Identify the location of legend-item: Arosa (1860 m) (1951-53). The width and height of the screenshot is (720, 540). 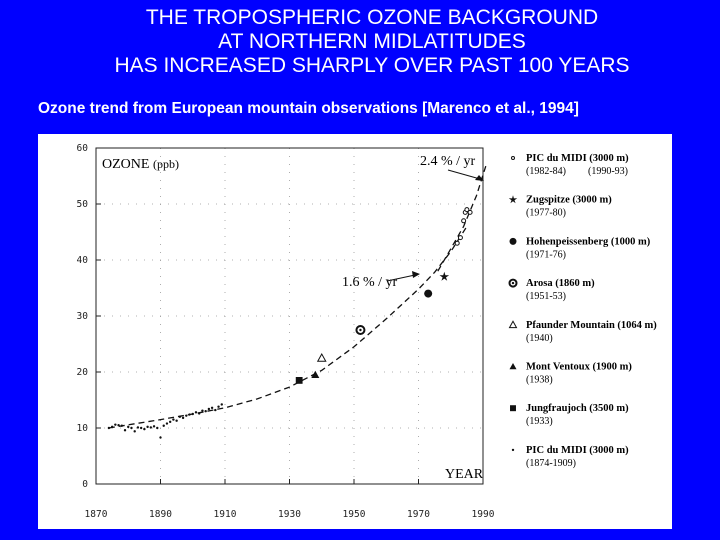
(551, 290).